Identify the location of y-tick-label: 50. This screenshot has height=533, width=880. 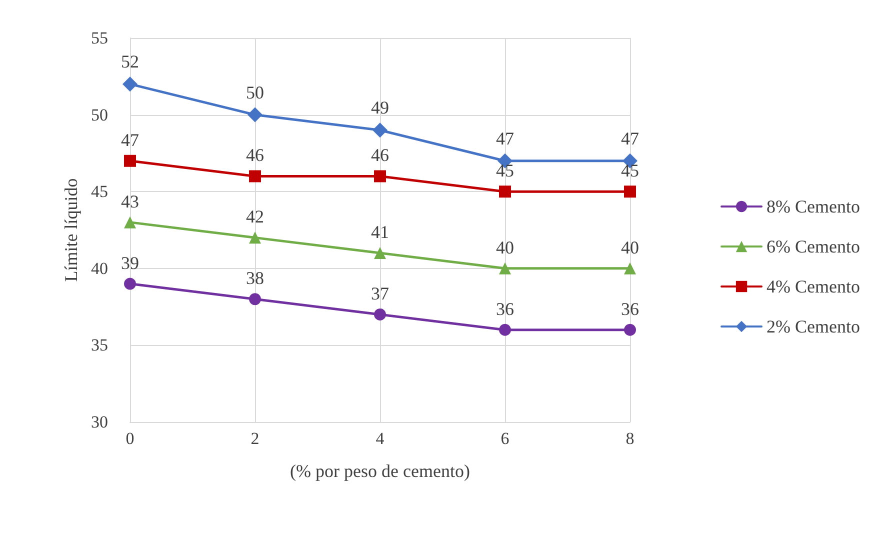
(99, 114).